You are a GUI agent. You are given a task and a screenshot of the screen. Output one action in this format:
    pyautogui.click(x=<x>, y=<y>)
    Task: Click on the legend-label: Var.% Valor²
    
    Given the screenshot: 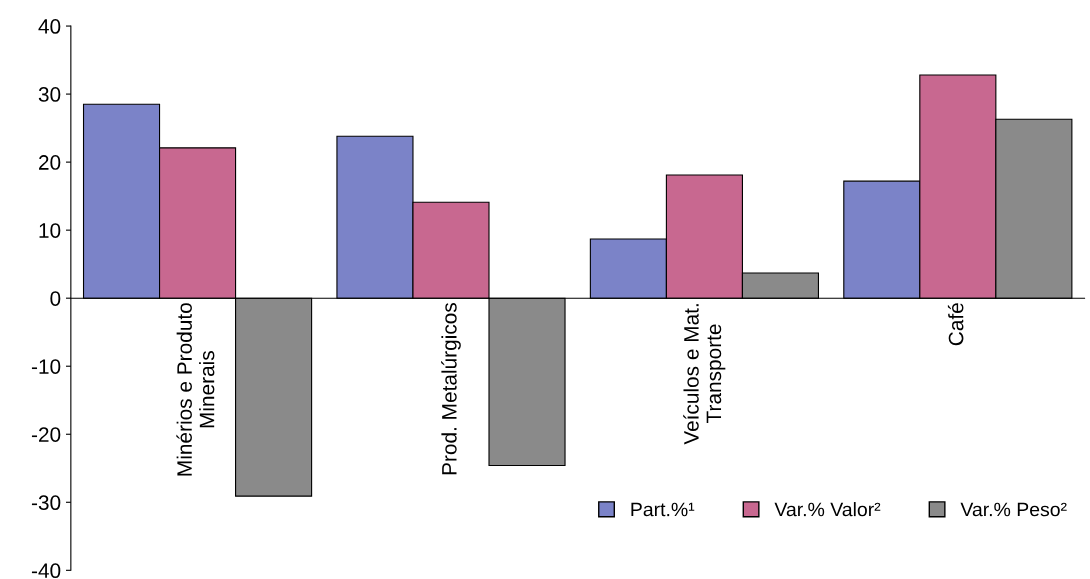 What is the action you would take?
    pyautogui.click(x=827, y=509)
    